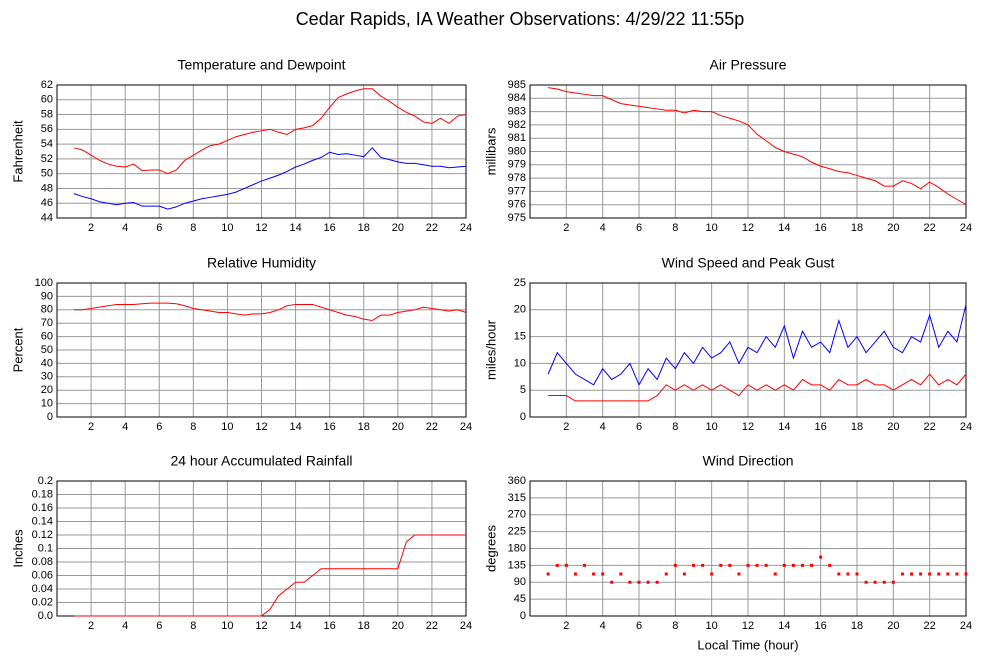 This screenshot has width=1000, height=660. I want to click on y-tick-label: 270, so click(517, 515).